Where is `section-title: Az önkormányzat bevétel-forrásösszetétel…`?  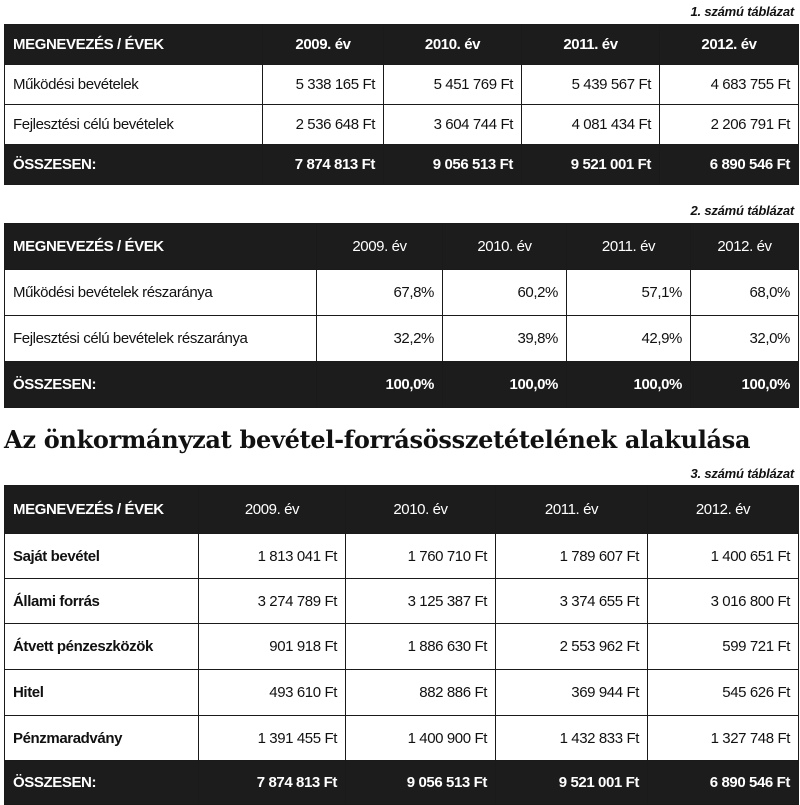 section-title: Az önkormányzat bevétel-forrásösszetétel… is located at coordinates (377, 439).